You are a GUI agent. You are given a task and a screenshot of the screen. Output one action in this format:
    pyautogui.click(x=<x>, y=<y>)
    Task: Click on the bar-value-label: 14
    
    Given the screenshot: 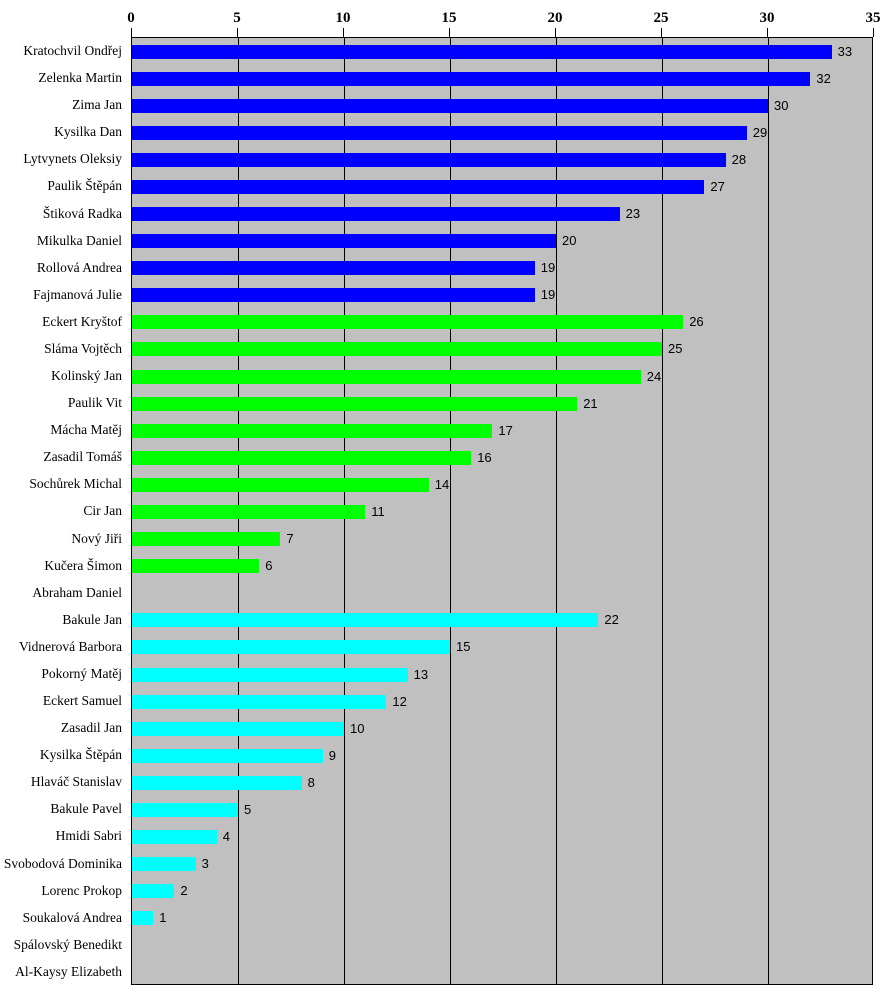 What is the action you would take?
    pyautogui.click(x=442, y=484)
    